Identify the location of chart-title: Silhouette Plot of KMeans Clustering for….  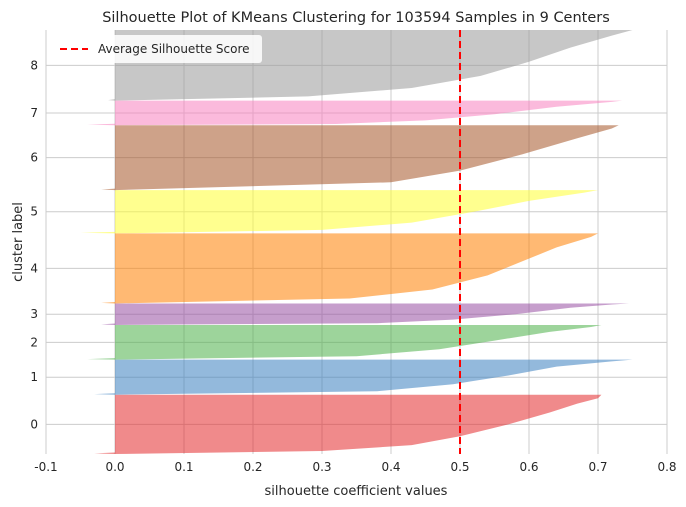
(356, 18).